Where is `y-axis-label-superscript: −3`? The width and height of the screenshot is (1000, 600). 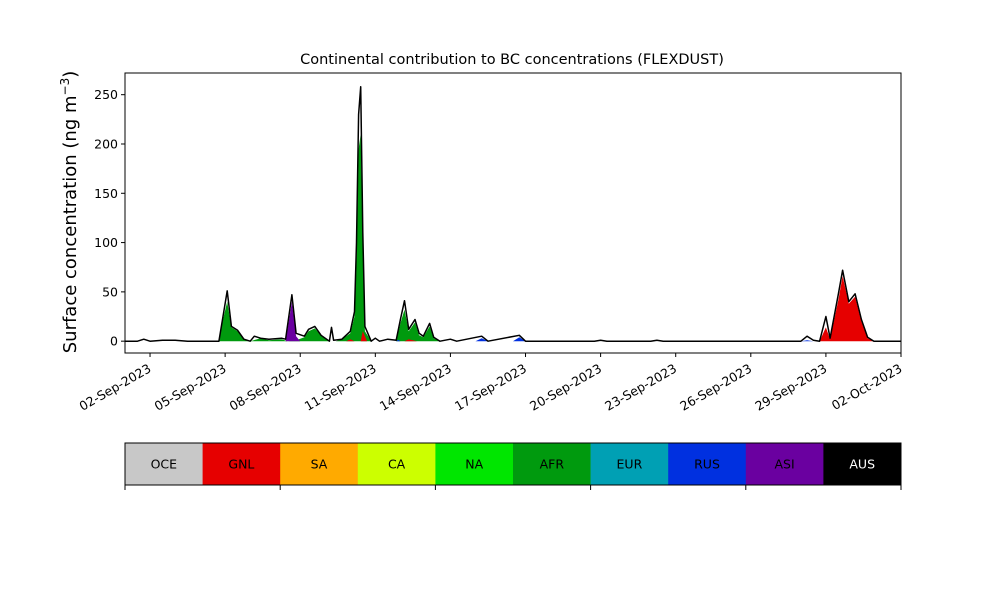
y-axis-label-superscript: −3 is located at coordinates (65, 87).